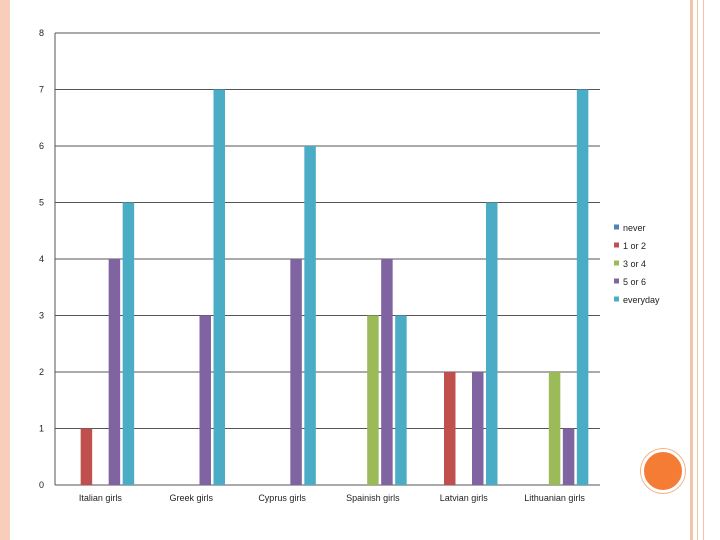 This screenshot has height=540, width=720. I want to click on y-tick-label: 4, so click(41, 259).